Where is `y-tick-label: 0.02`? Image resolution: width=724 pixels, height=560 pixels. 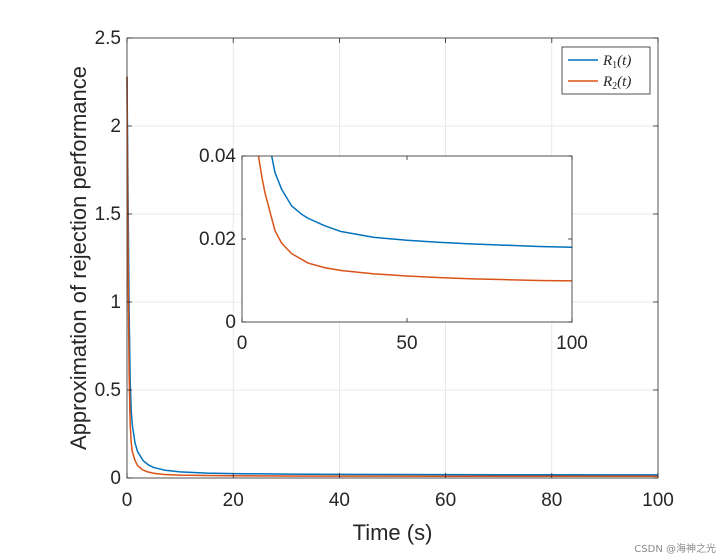
y-tick-label: 0.02 is located at coordinates (217, 239).